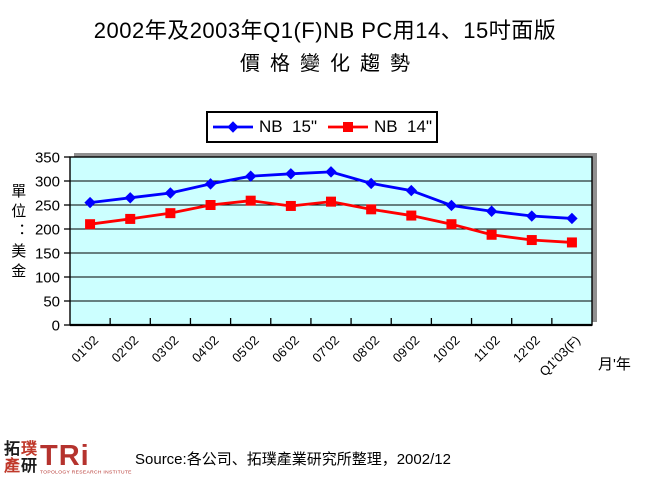 Image resolution: width=650 pixels, height=486 pixels. Describe the element at coordinates (29, 466) in the screenshot. I see `logo-char: 研` at that location.